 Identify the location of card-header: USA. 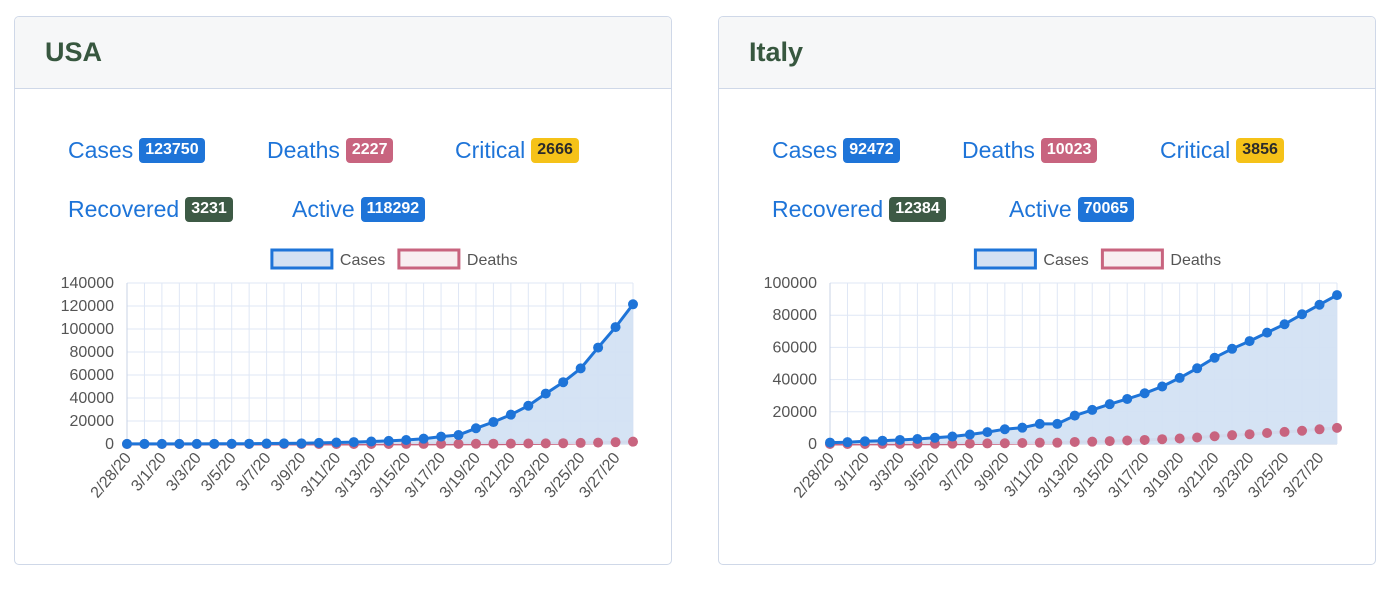
(343, 53).